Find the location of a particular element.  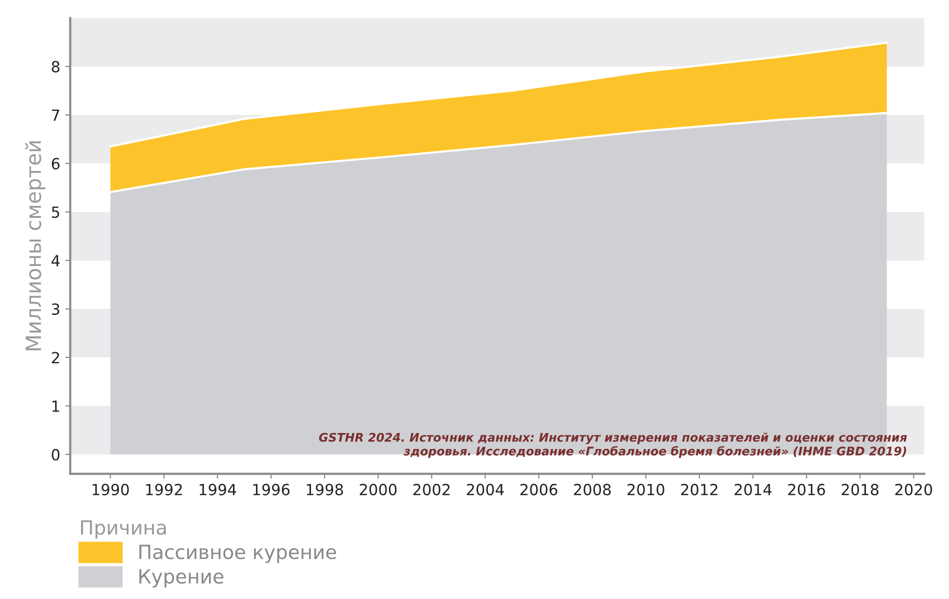

x-tick-label: 2004 is located at coordinates (485, 490).